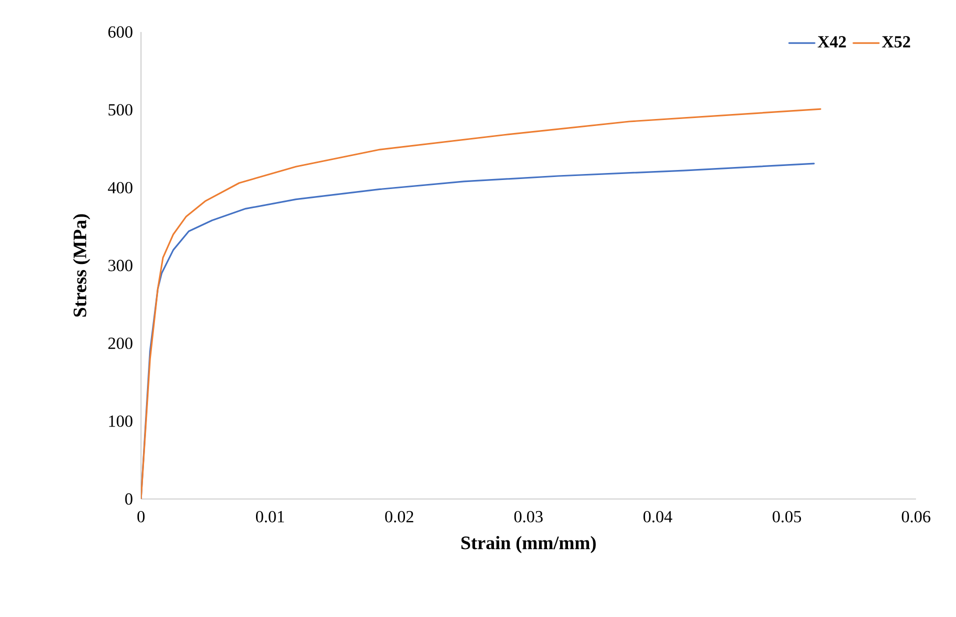 The height and width of the screenshot is (617, 956). I want to click on x-tick-label: 0.03, so click(528, 516).